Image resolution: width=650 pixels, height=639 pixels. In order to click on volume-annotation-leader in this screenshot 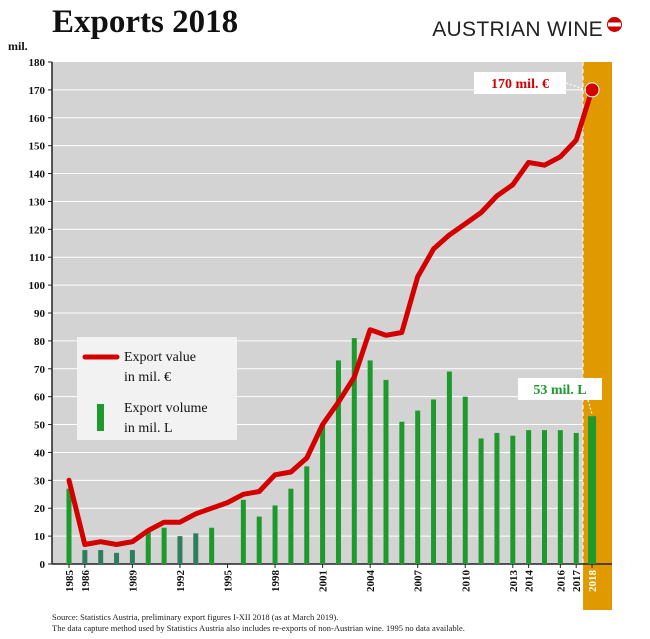, I will do `click(590, 407)`.